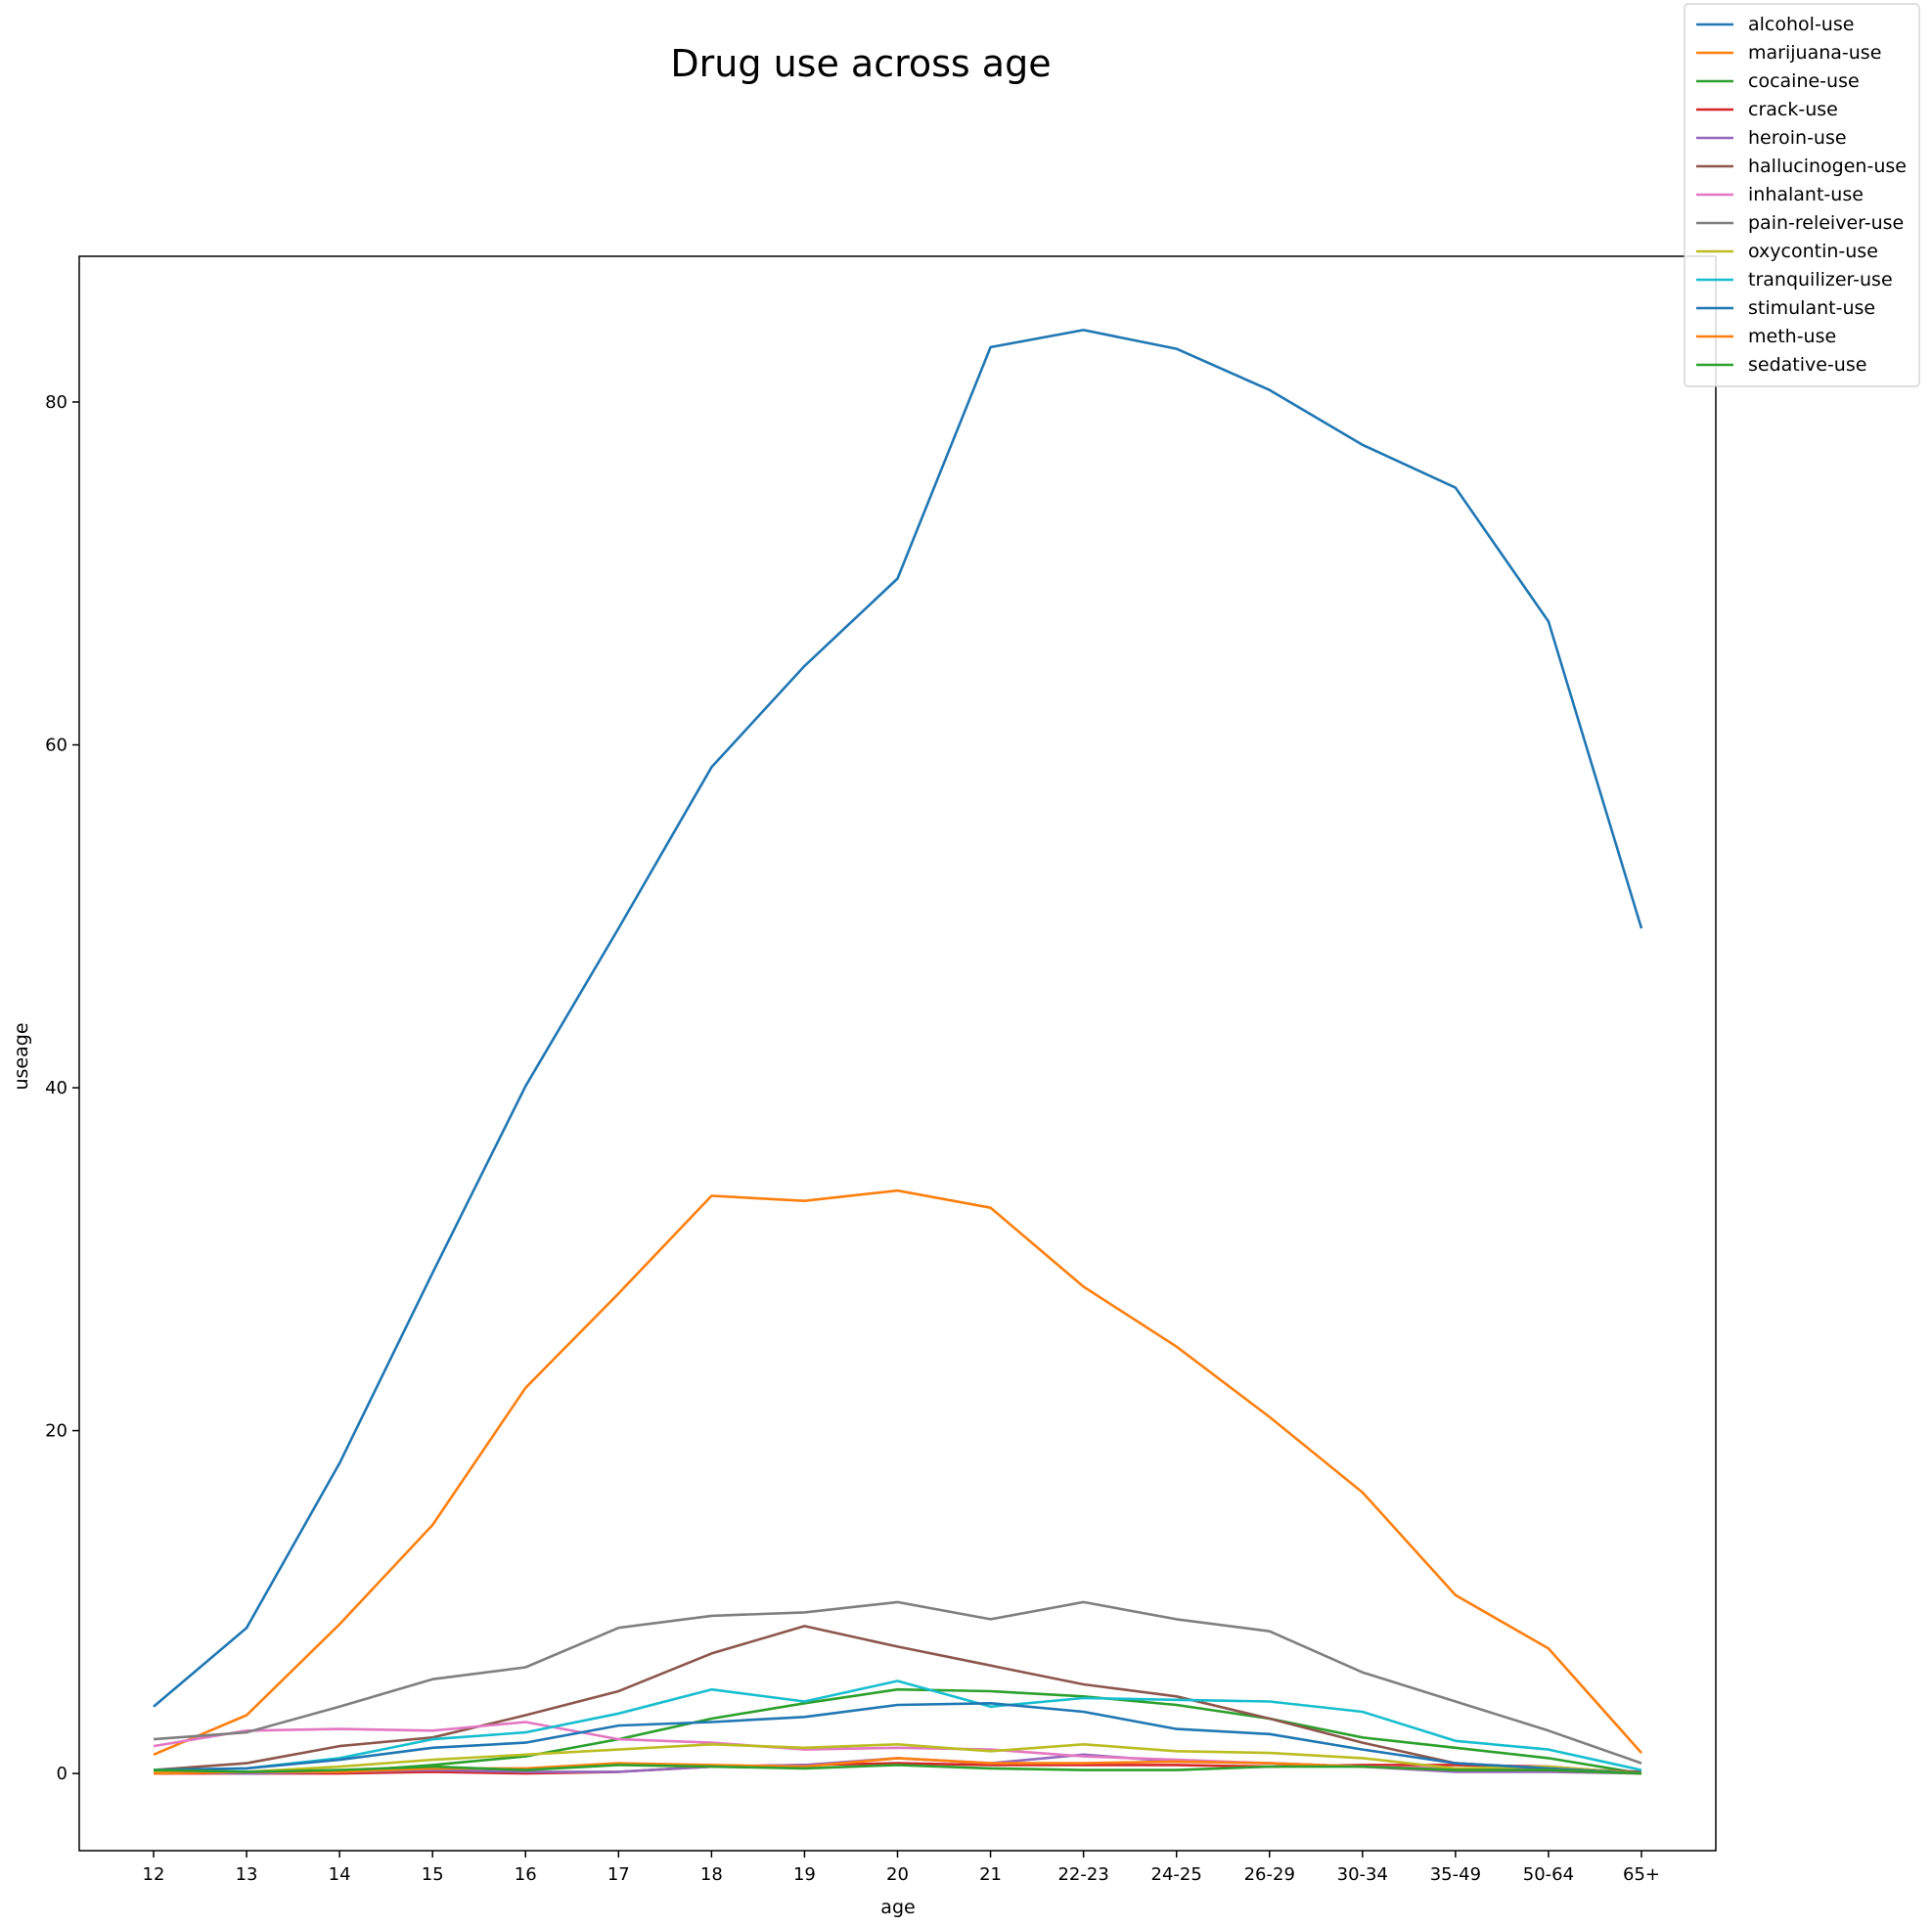 This screenshot has width=1932, height=1925. I want to click on legend-label-inhalant-use: inhalant-use, so click(1806, 194).